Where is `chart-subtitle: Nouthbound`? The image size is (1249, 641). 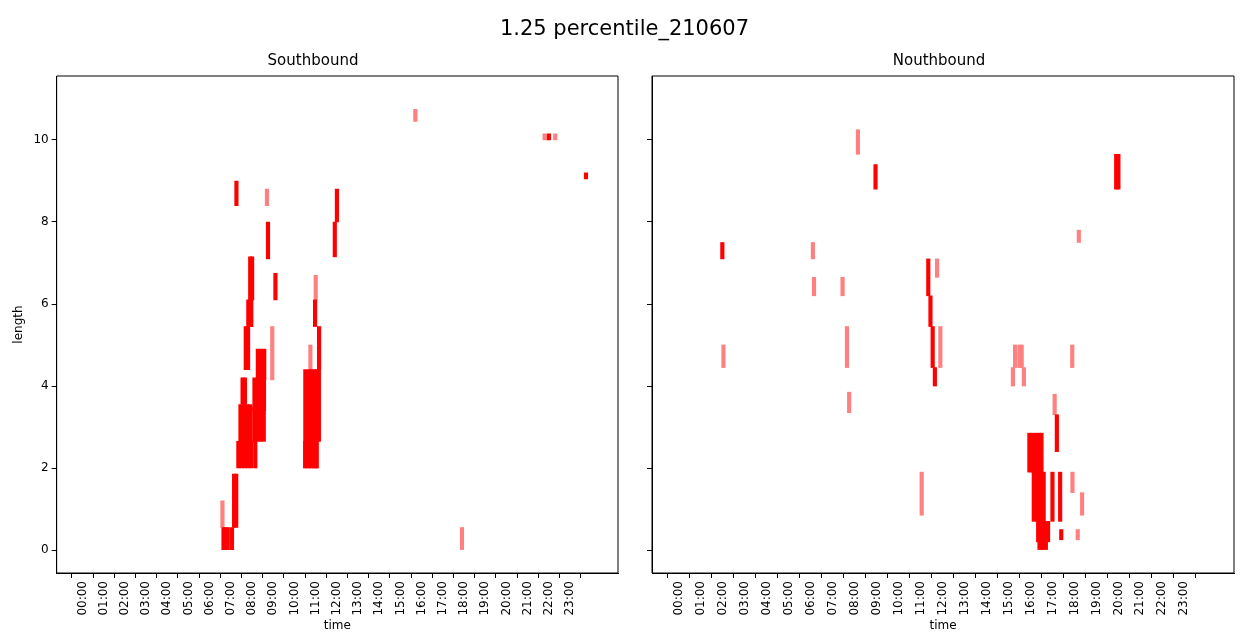 chart-subtitle: Nouthbound is located at coordinates (939, 59).